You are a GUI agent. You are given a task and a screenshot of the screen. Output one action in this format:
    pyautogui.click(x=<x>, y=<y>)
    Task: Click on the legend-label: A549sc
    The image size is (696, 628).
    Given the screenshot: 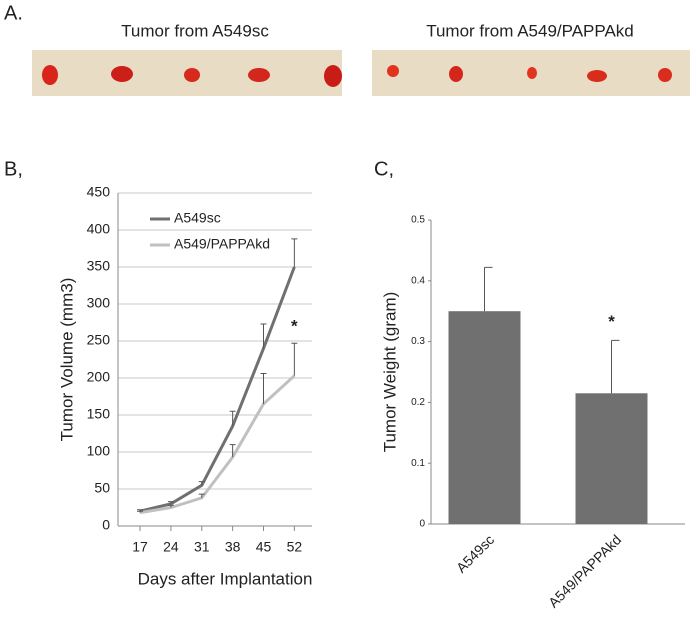 What is the action you would take?
    pyautogui.click(x=197, y=218)
    